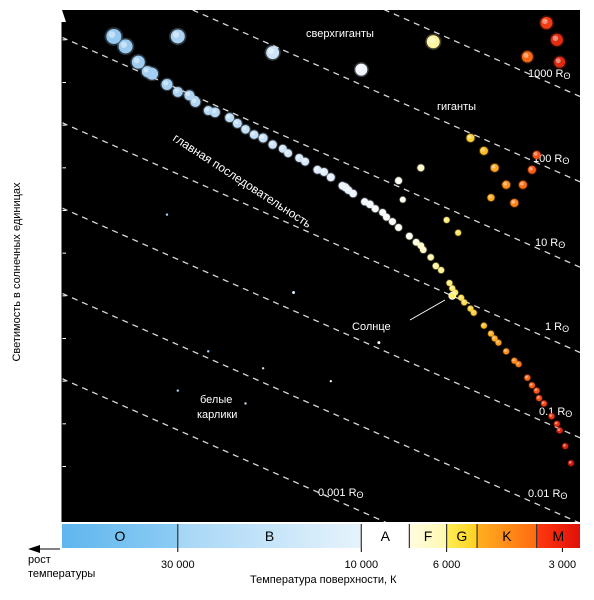  I want to click on radius-line-label: 10 Rʘ, so click(550, 243).